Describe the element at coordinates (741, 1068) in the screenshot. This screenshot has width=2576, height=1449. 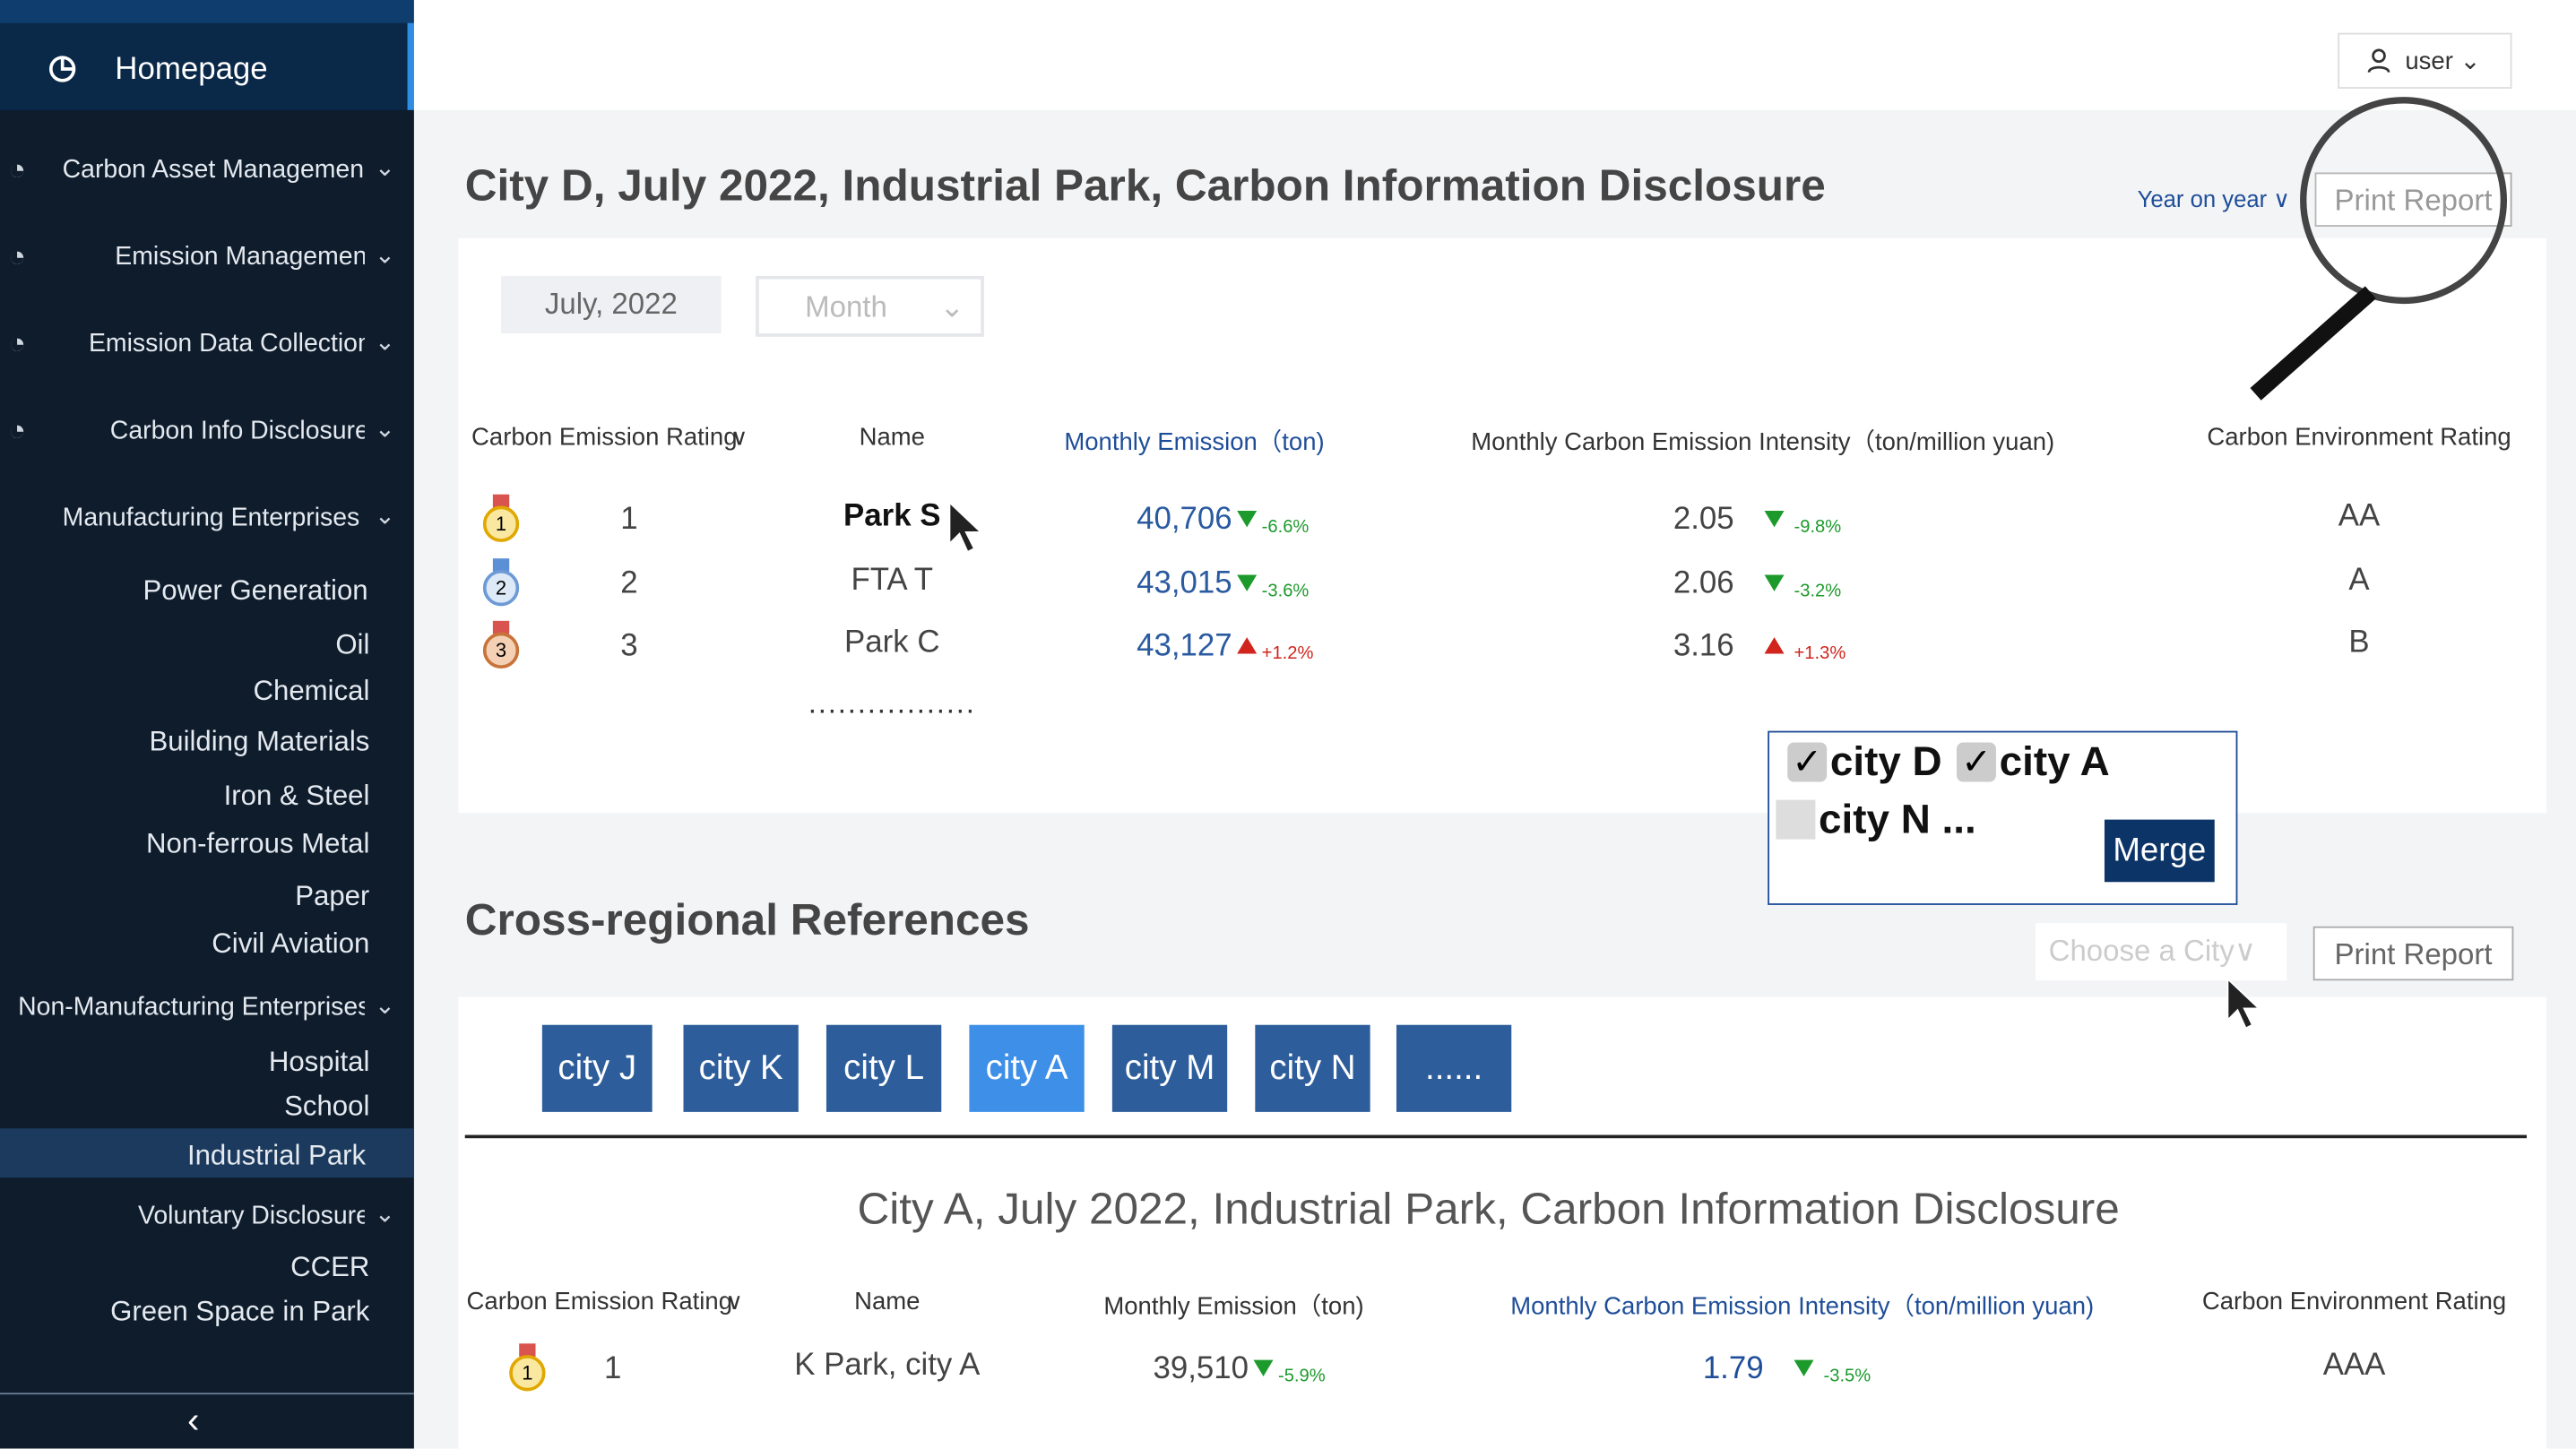
I see `city-tab: city K` at that location.